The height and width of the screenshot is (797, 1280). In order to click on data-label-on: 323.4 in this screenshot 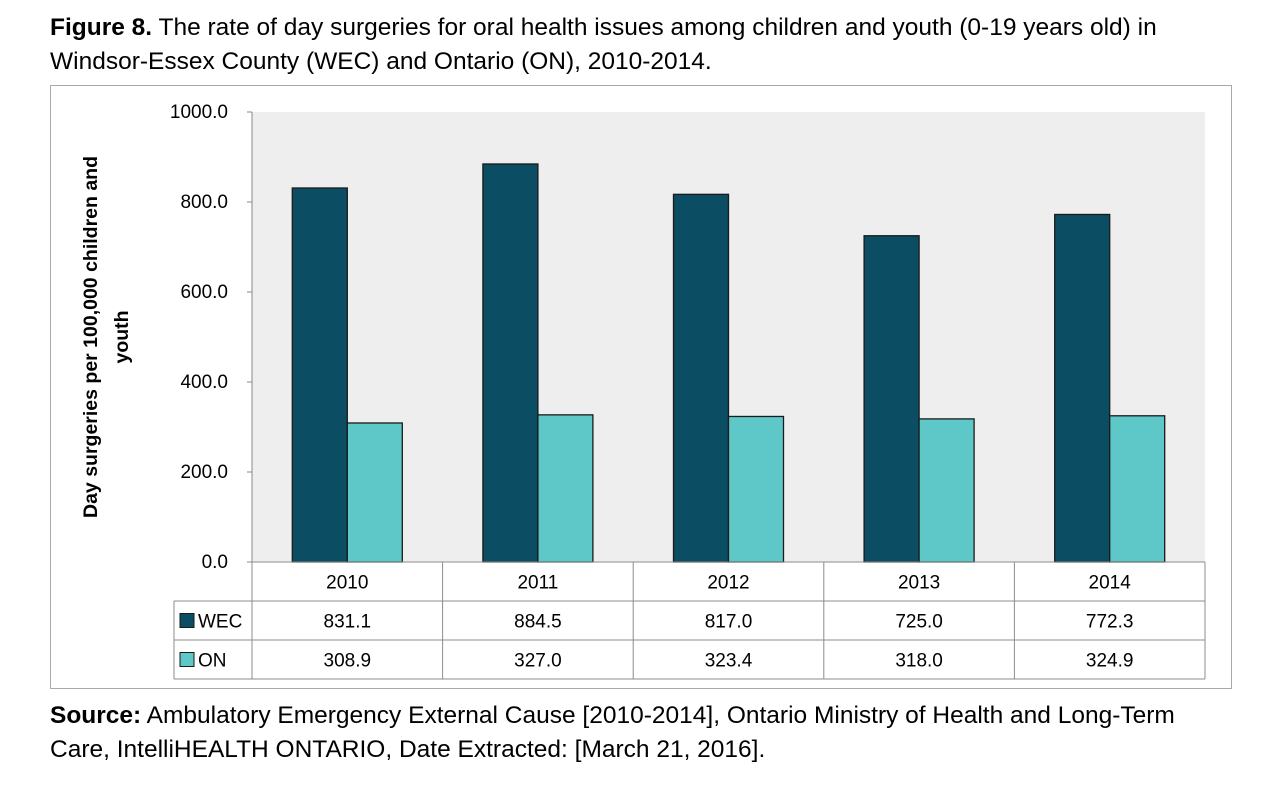, I will do `click(729, 661)`.